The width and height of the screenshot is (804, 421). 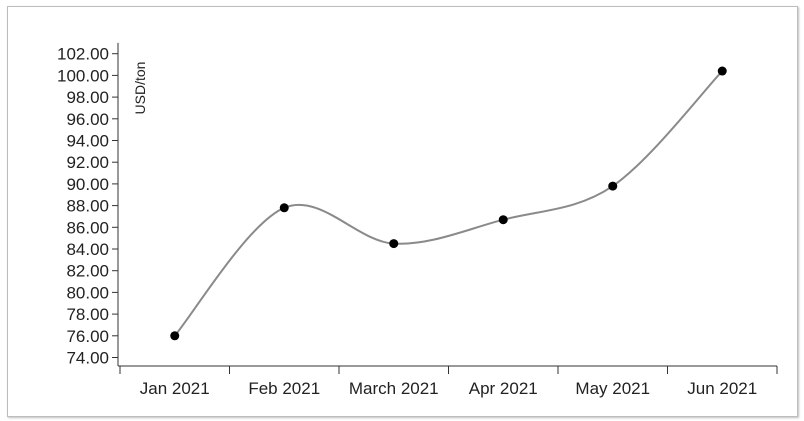 What do you see at coordinates (87, 358) in the screenshot?
I see `y-tick-label: 74.00` at bounding box center [87, 358].